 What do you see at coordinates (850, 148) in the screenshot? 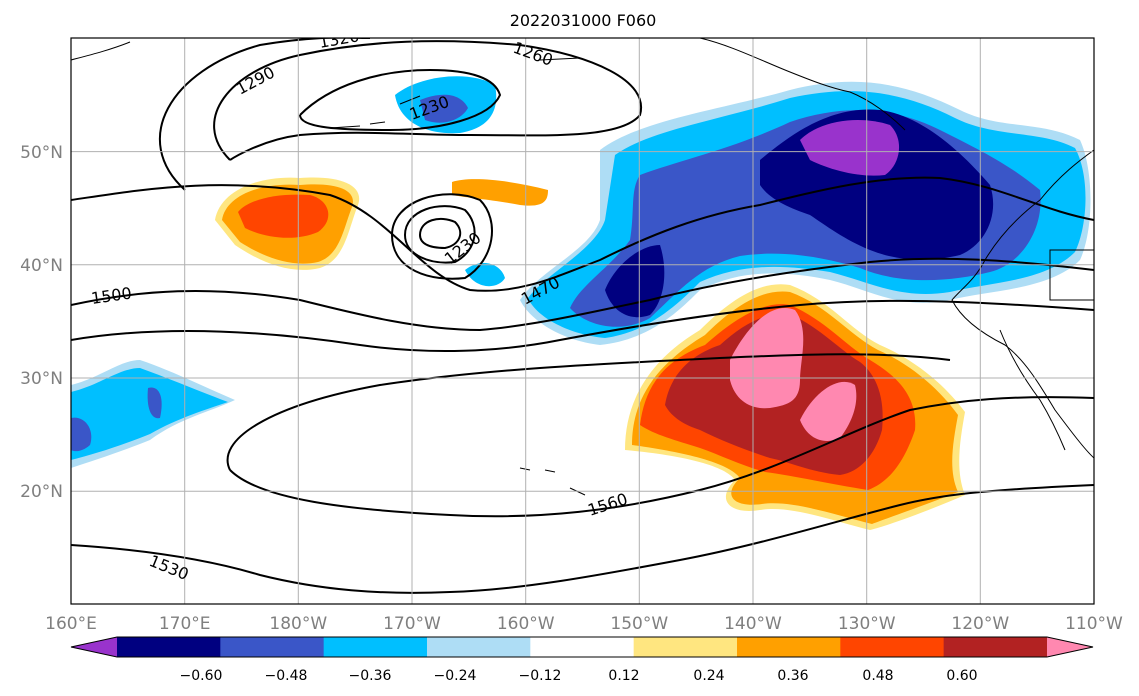
I see `field-purple-ne` at bounding box center [850, 148].